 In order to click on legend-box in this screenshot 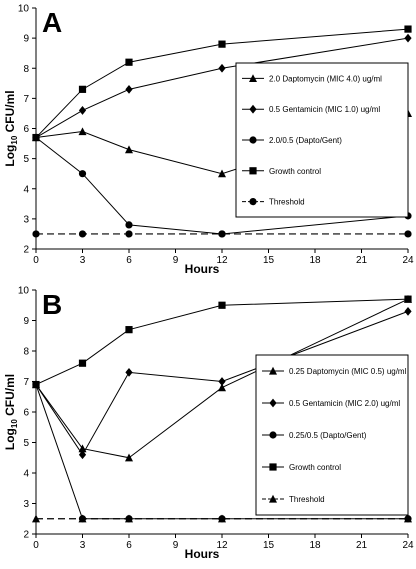, I will do `click(322, 140)`.